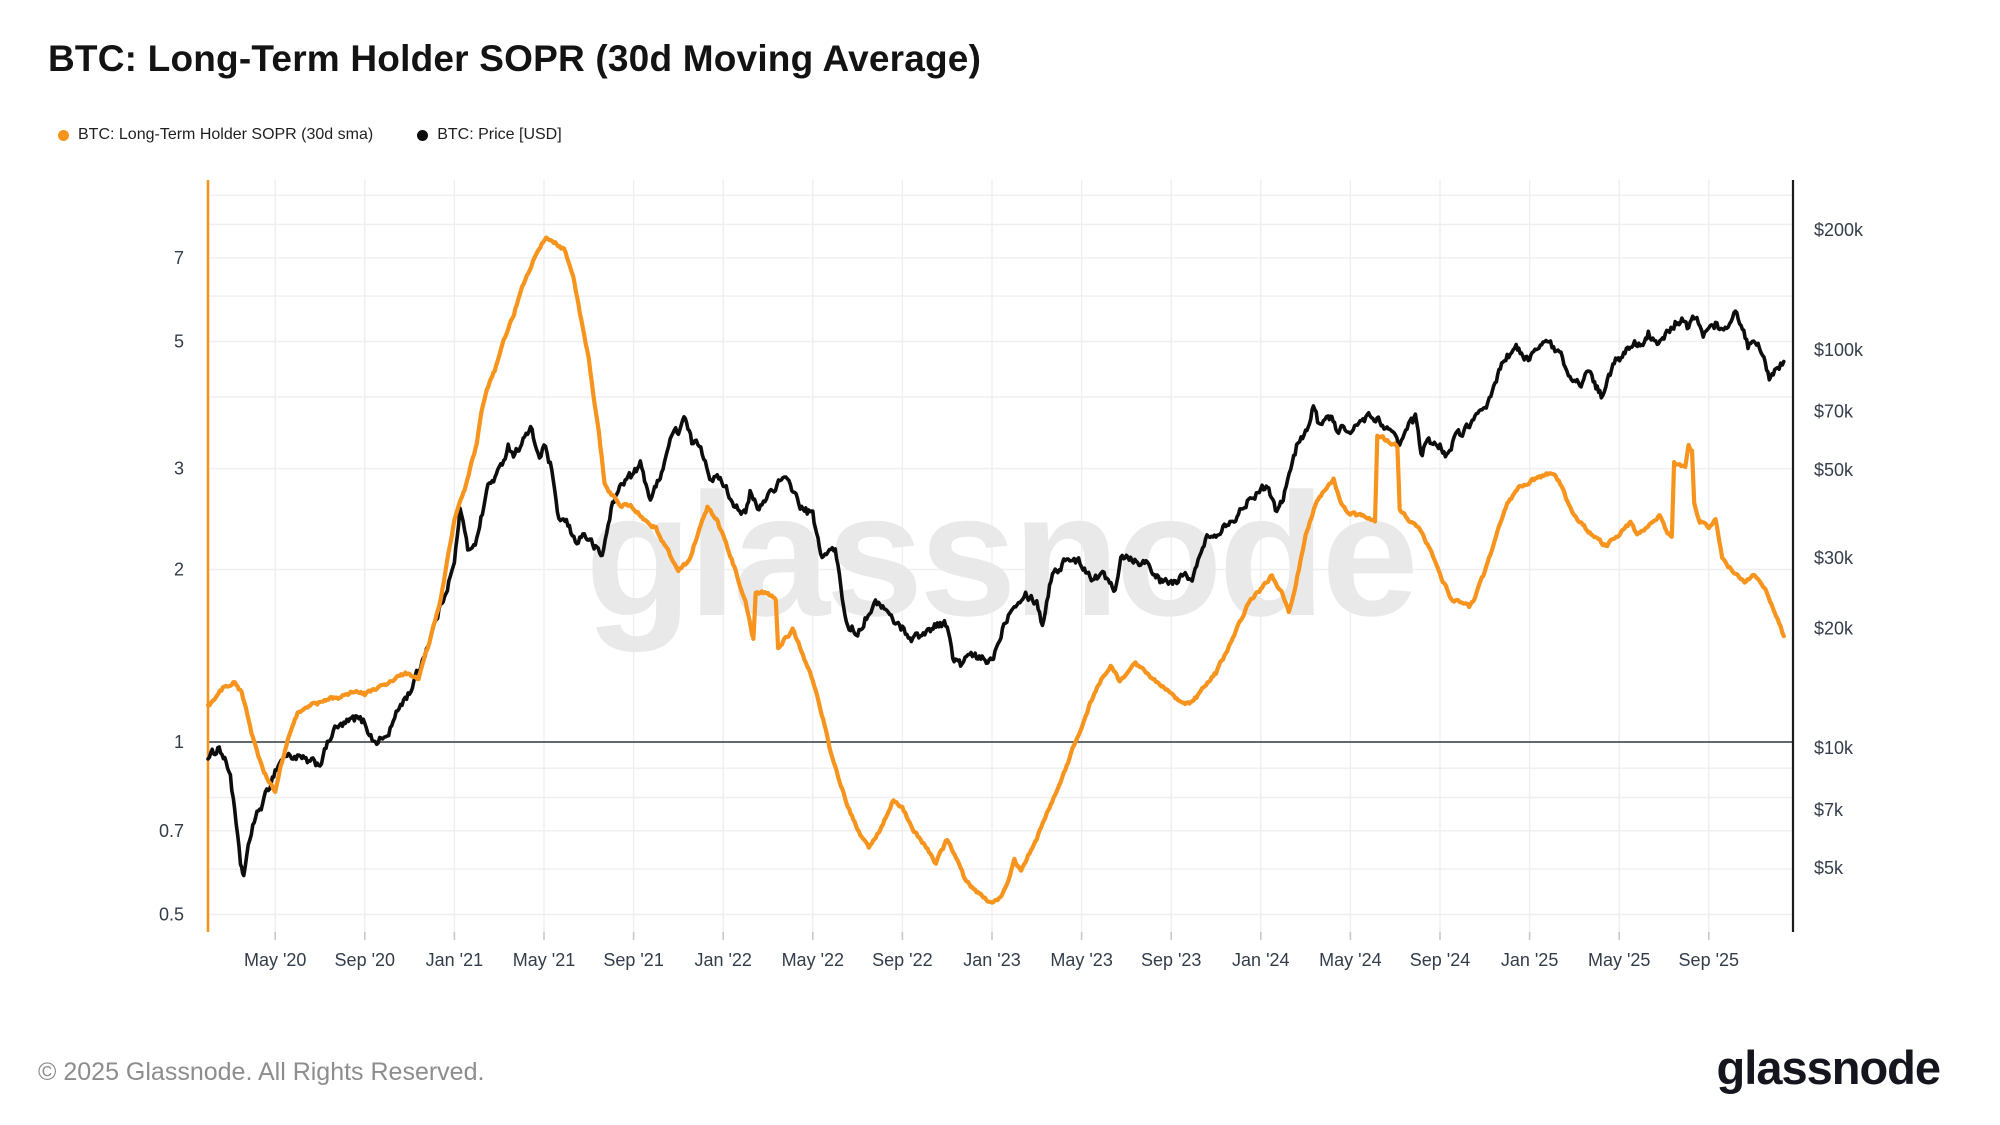  I want to click on x-tick-label: Sep '24, so click(1440, 960).